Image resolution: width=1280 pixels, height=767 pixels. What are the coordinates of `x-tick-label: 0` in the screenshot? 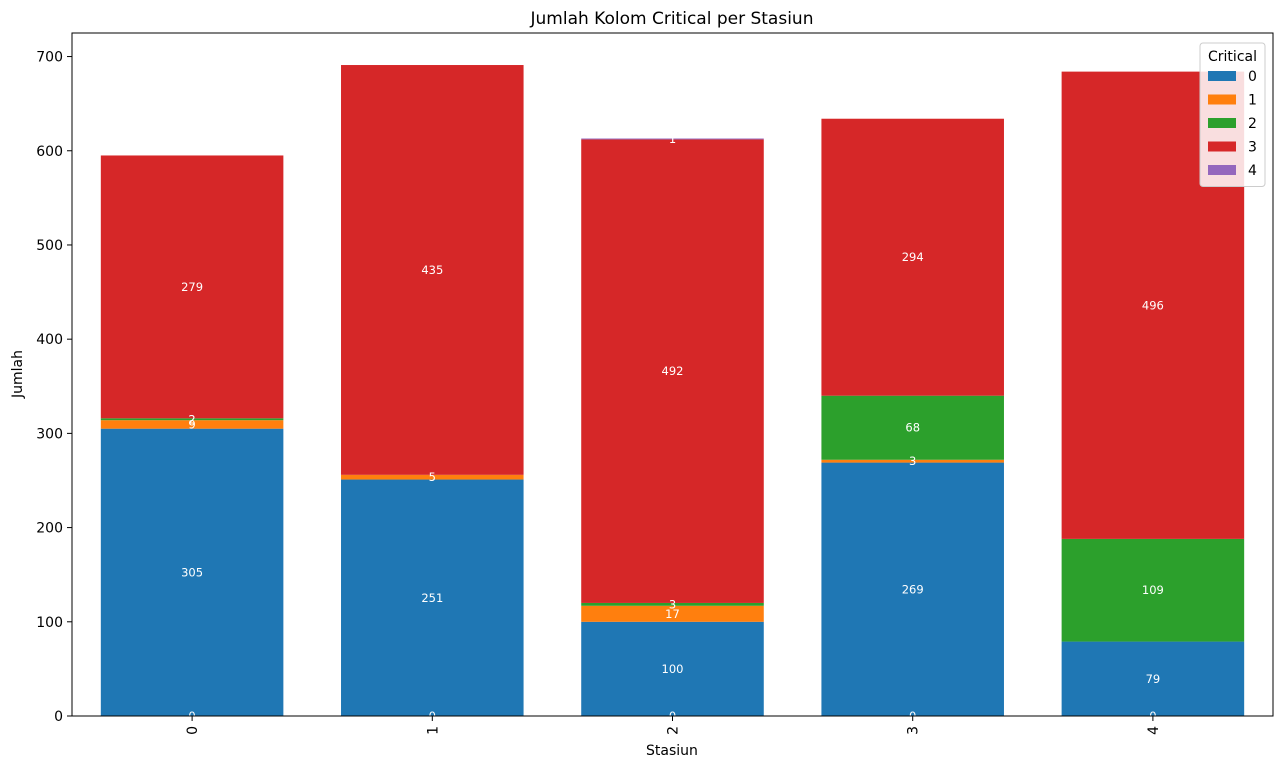 It's located at (193, 730).